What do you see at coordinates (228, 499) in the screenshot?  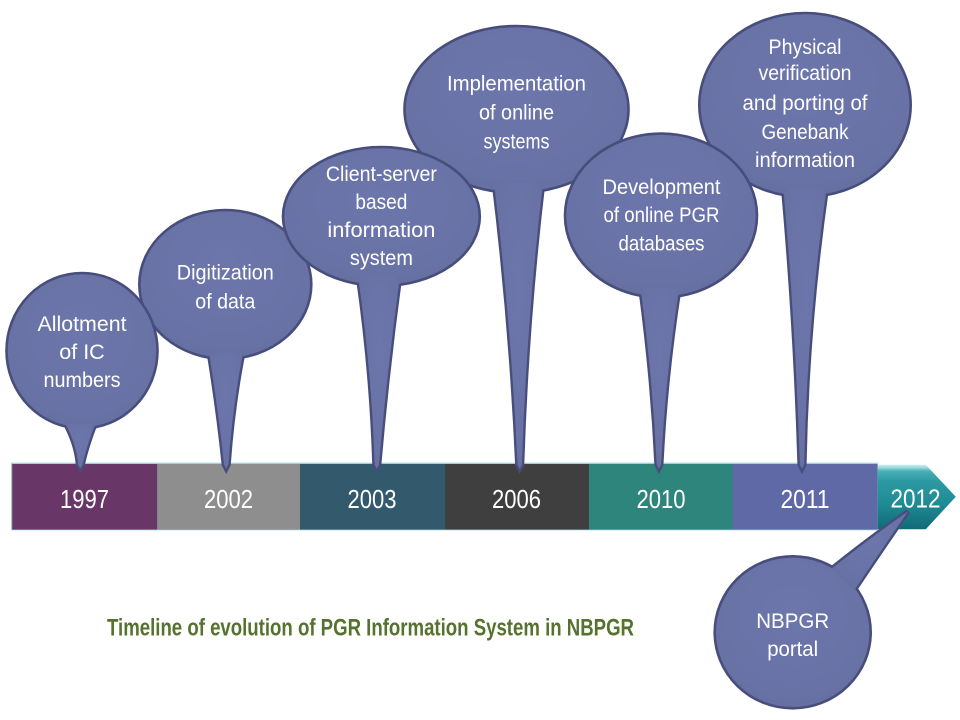 I see `svg-text: 2002` at bounding box center [228, 499].